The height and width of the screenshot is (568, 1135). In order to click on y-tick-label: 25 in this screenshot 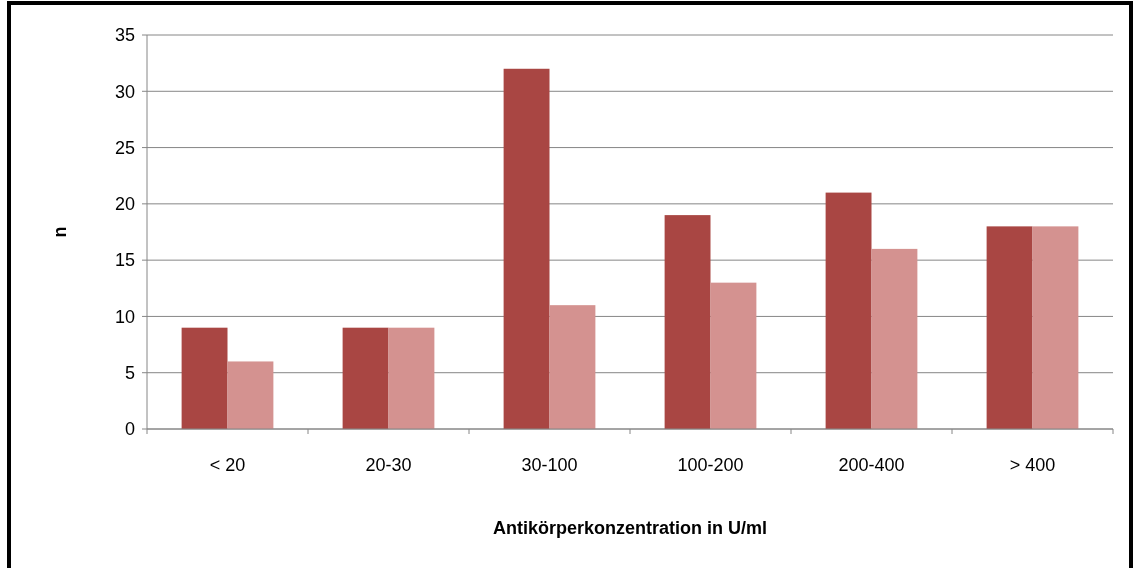, I will do `click(124, 147)`.